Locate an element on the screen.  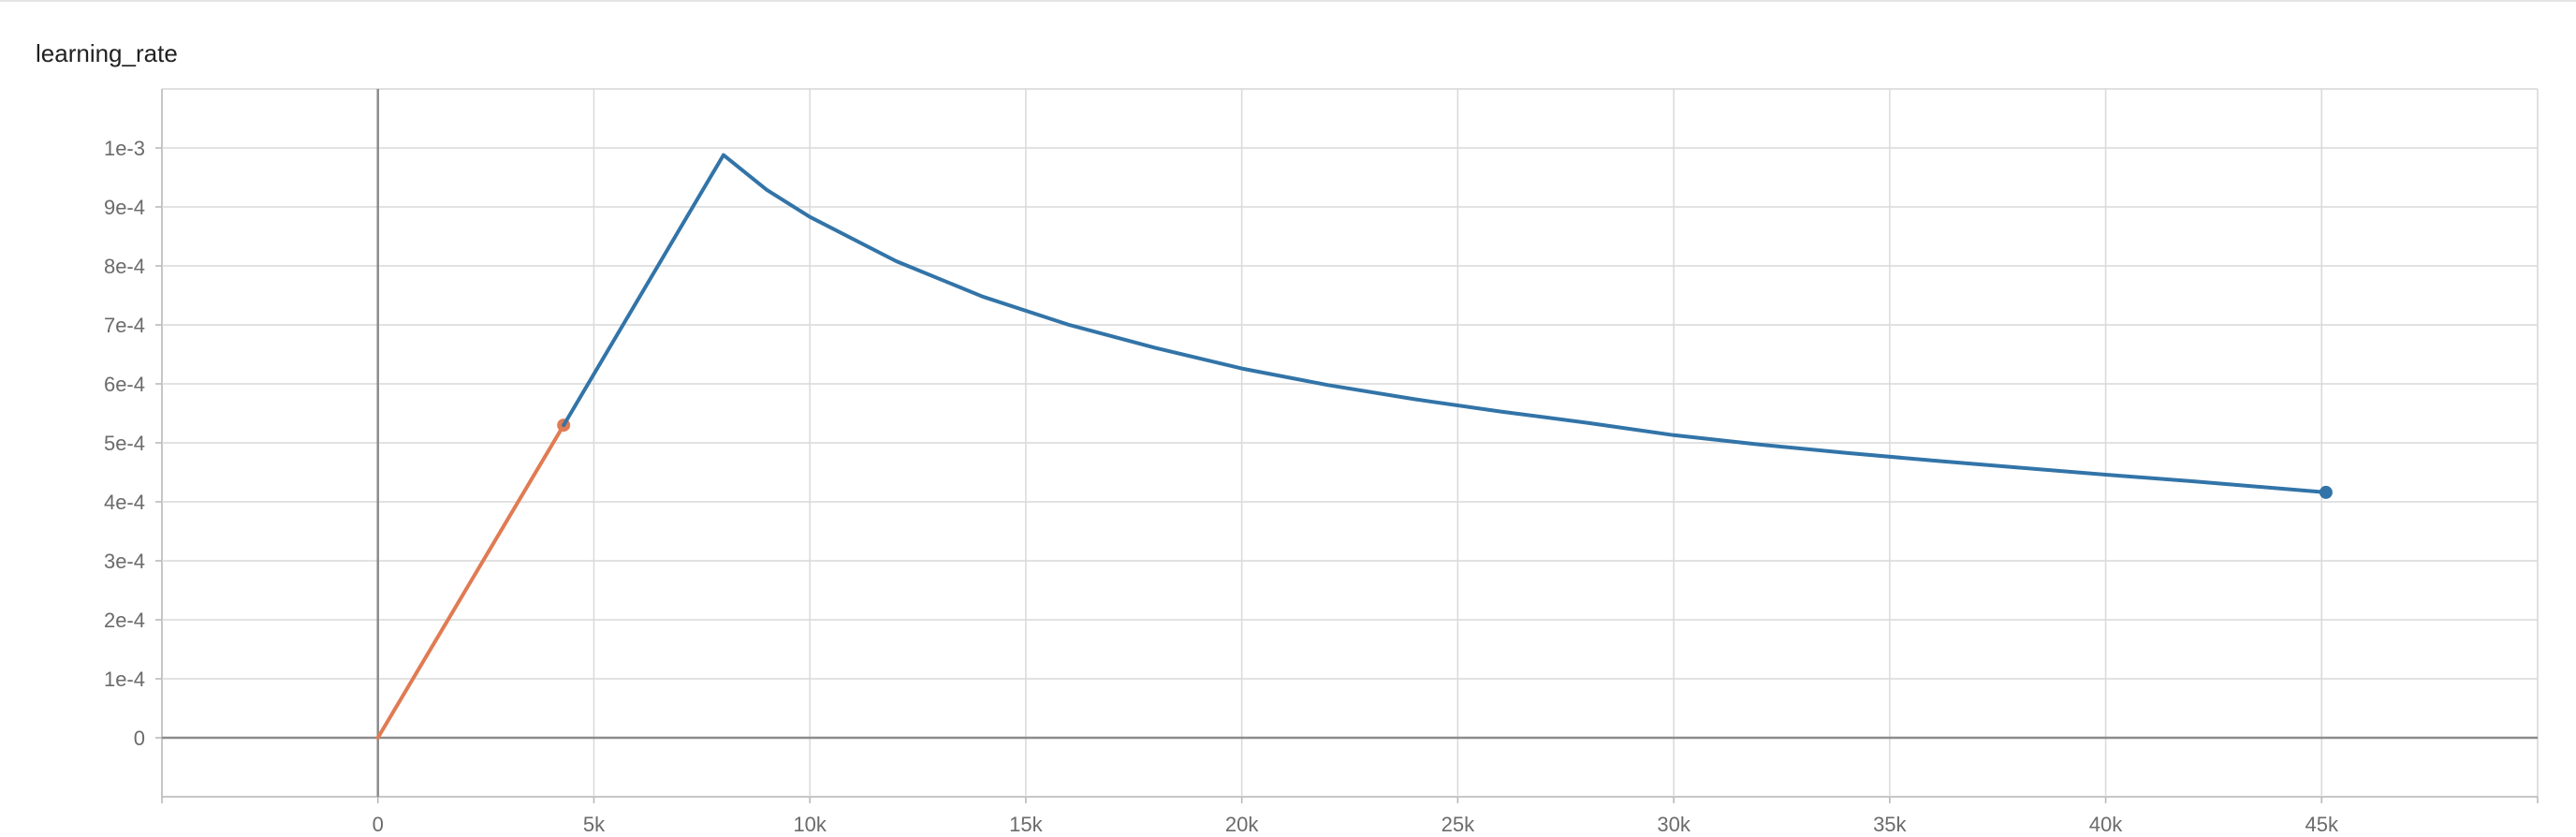
y-tick-label: 1e-3 is located at coordinates (125, 149).